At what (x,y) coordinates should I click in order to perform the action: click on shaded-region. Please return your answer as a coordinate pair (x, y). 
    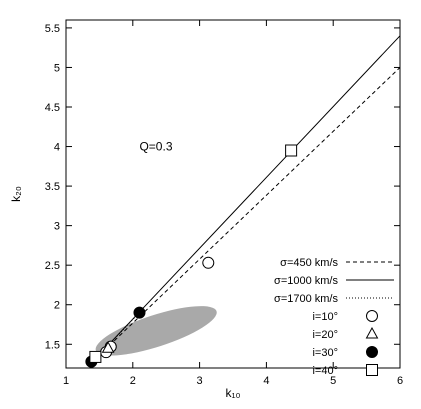
    Looking at the image, I should click on (156, 331).